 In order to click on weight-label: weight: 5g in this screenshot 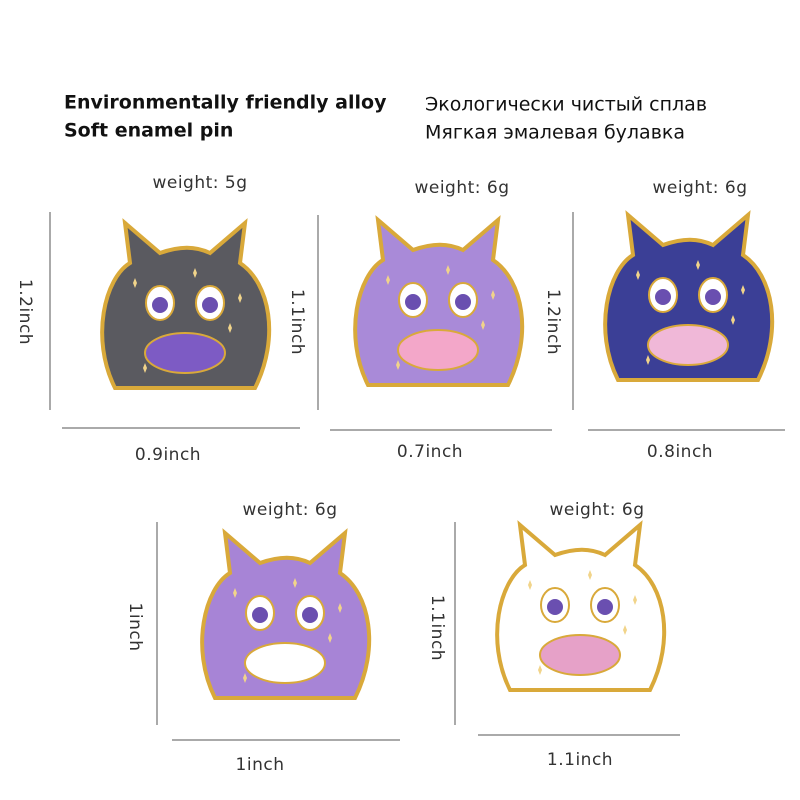, I will do `click(199, 183)`.